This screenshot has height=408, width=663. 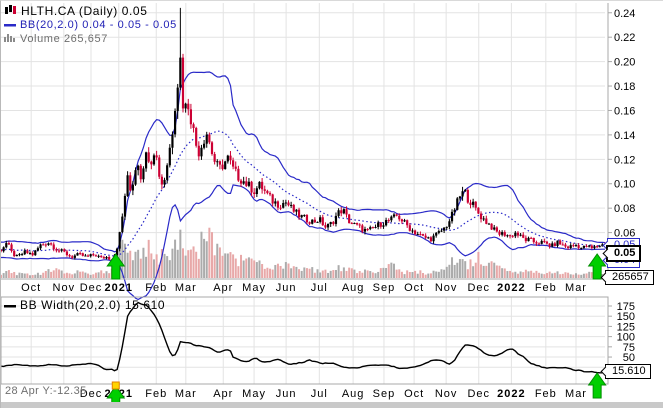 I want to click on bbwidth-axis-label: 15.610, so click(x=628, y=371).